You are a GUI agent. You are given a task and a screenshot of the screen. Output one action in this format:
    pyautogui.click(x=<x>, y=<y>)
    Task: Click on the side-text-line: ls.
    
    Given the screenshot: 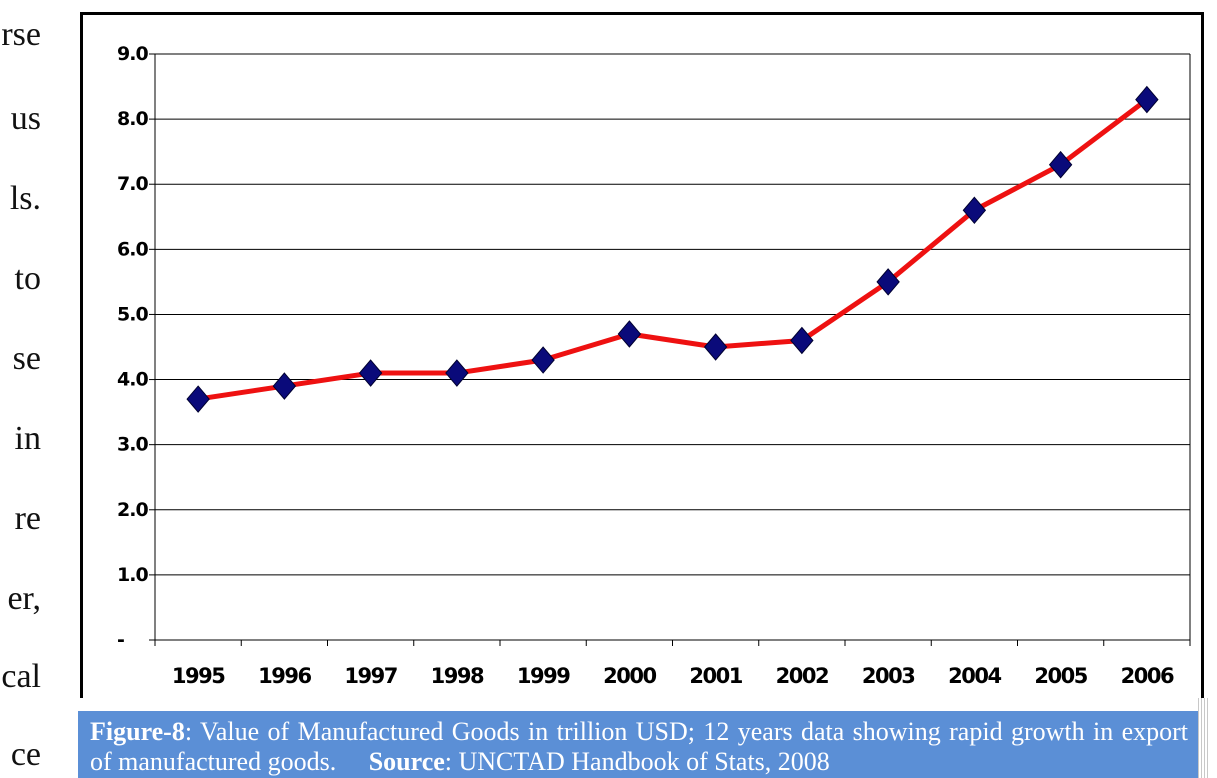 What is the action you would take?
    pyautogui.click(x=25, y=198)
    